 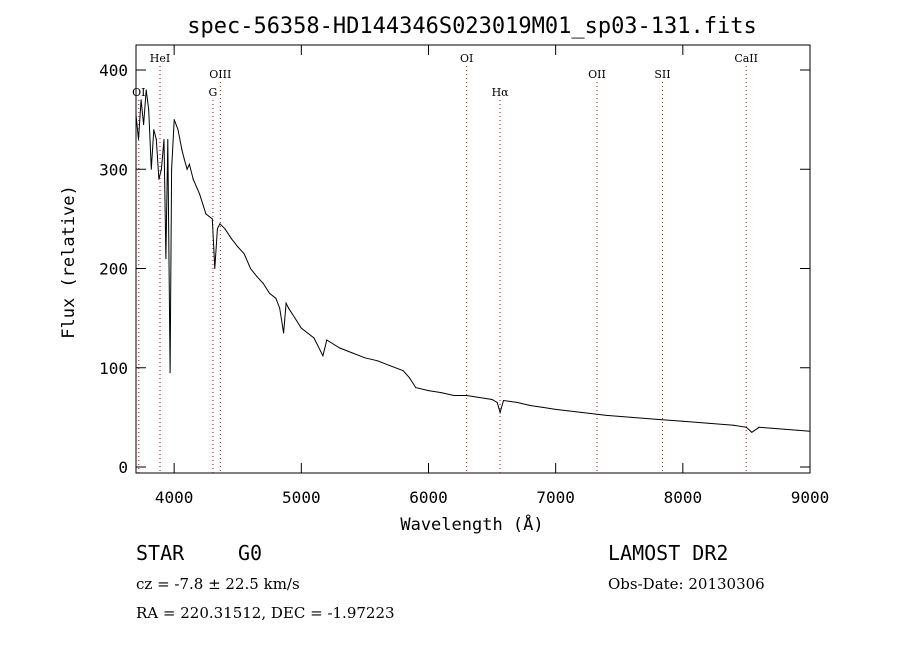 I want to click on y-tick-label-100: 100, so click(x=113, y=368).